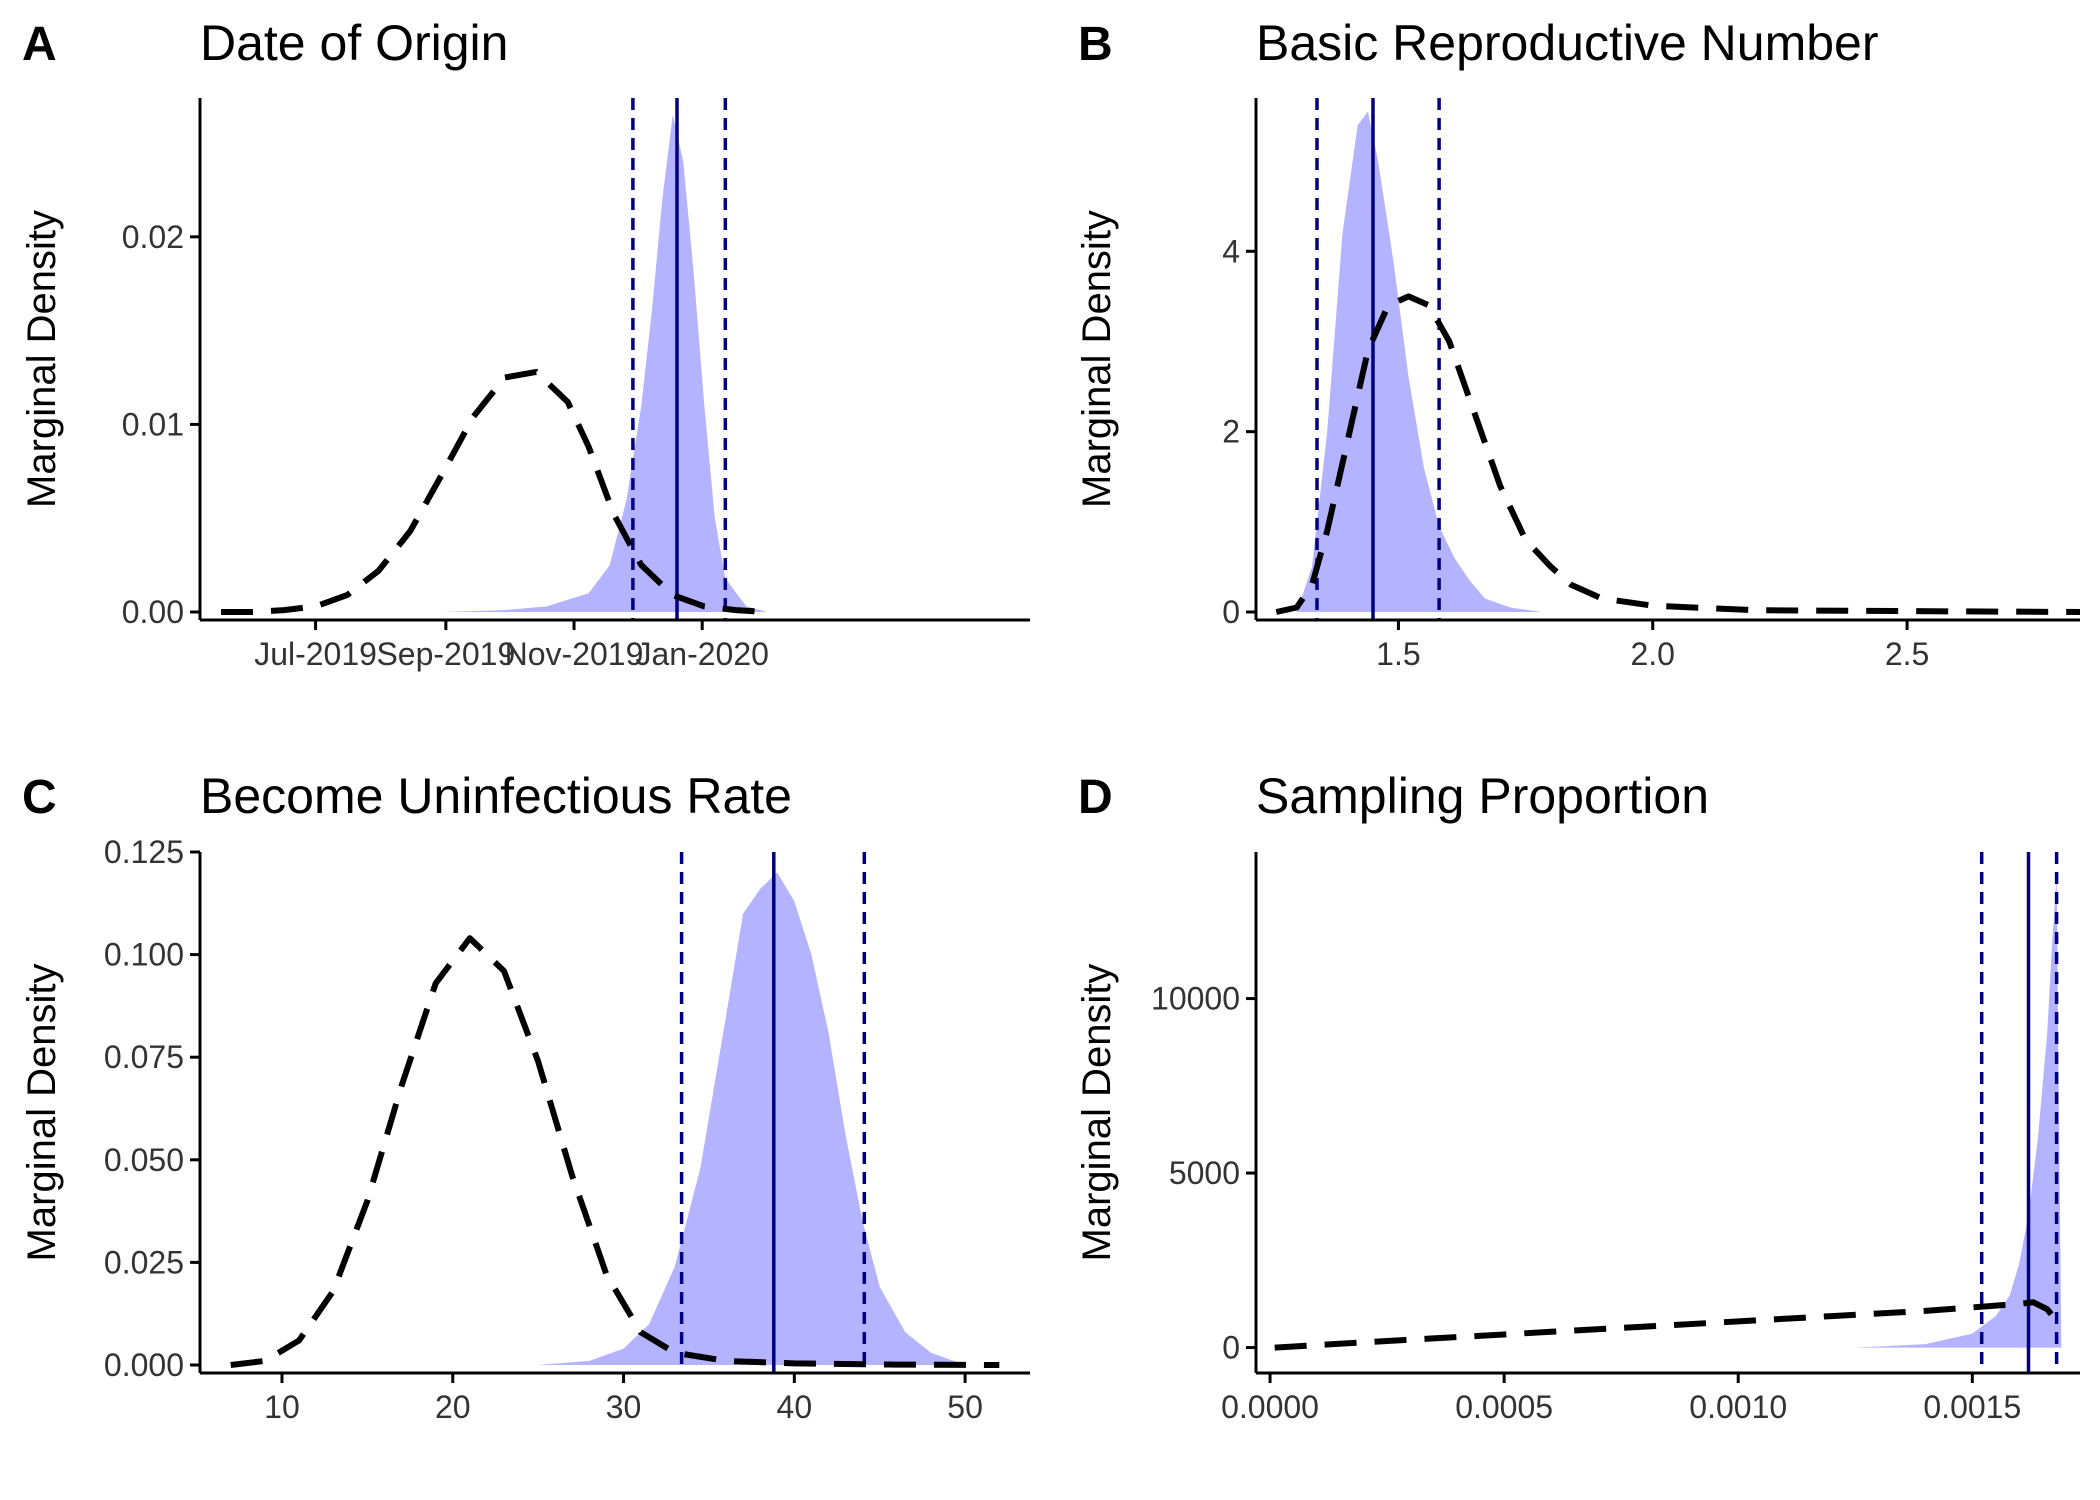  What do you see at coordinates (153, 612) in the screenshot?
I see `y-tick-label: 0.00` at bounding box center [153, 612].